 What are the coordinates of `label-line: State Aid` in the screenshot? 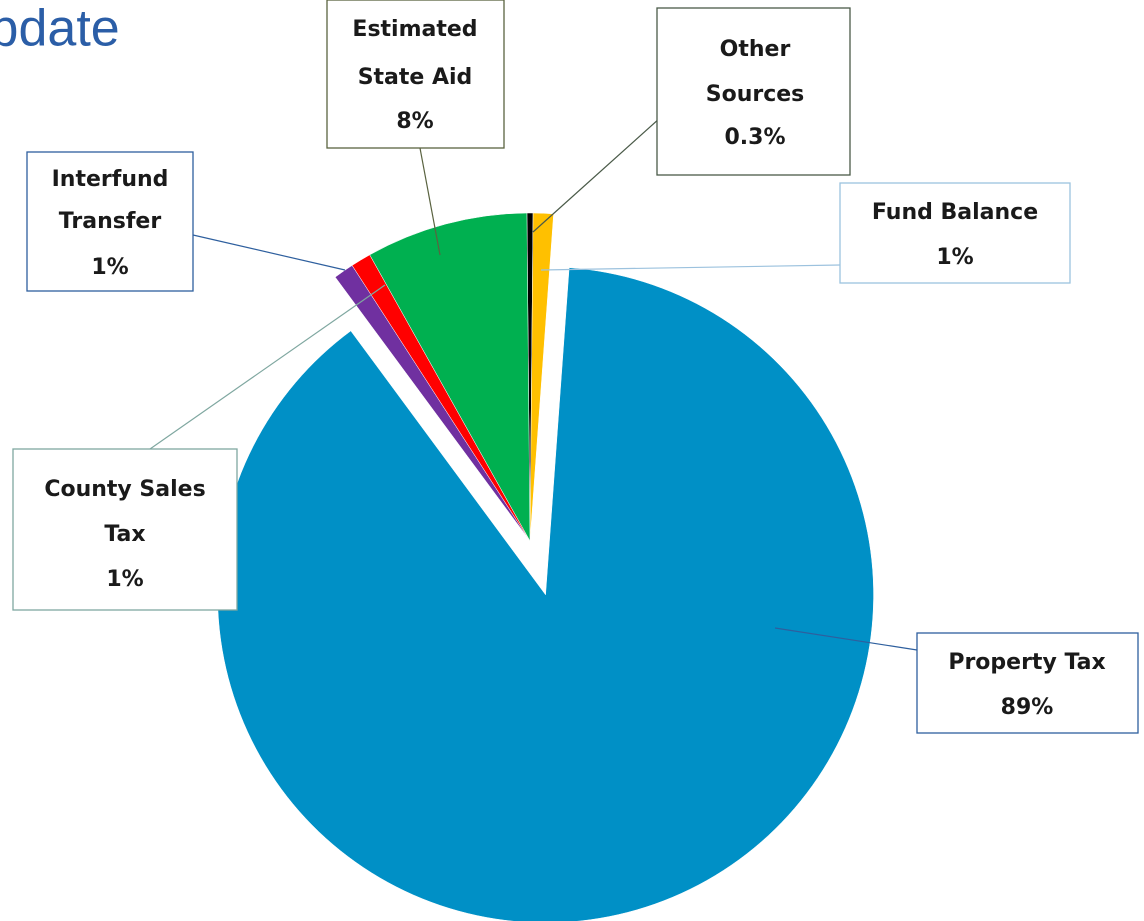 It's located at (415, 77).